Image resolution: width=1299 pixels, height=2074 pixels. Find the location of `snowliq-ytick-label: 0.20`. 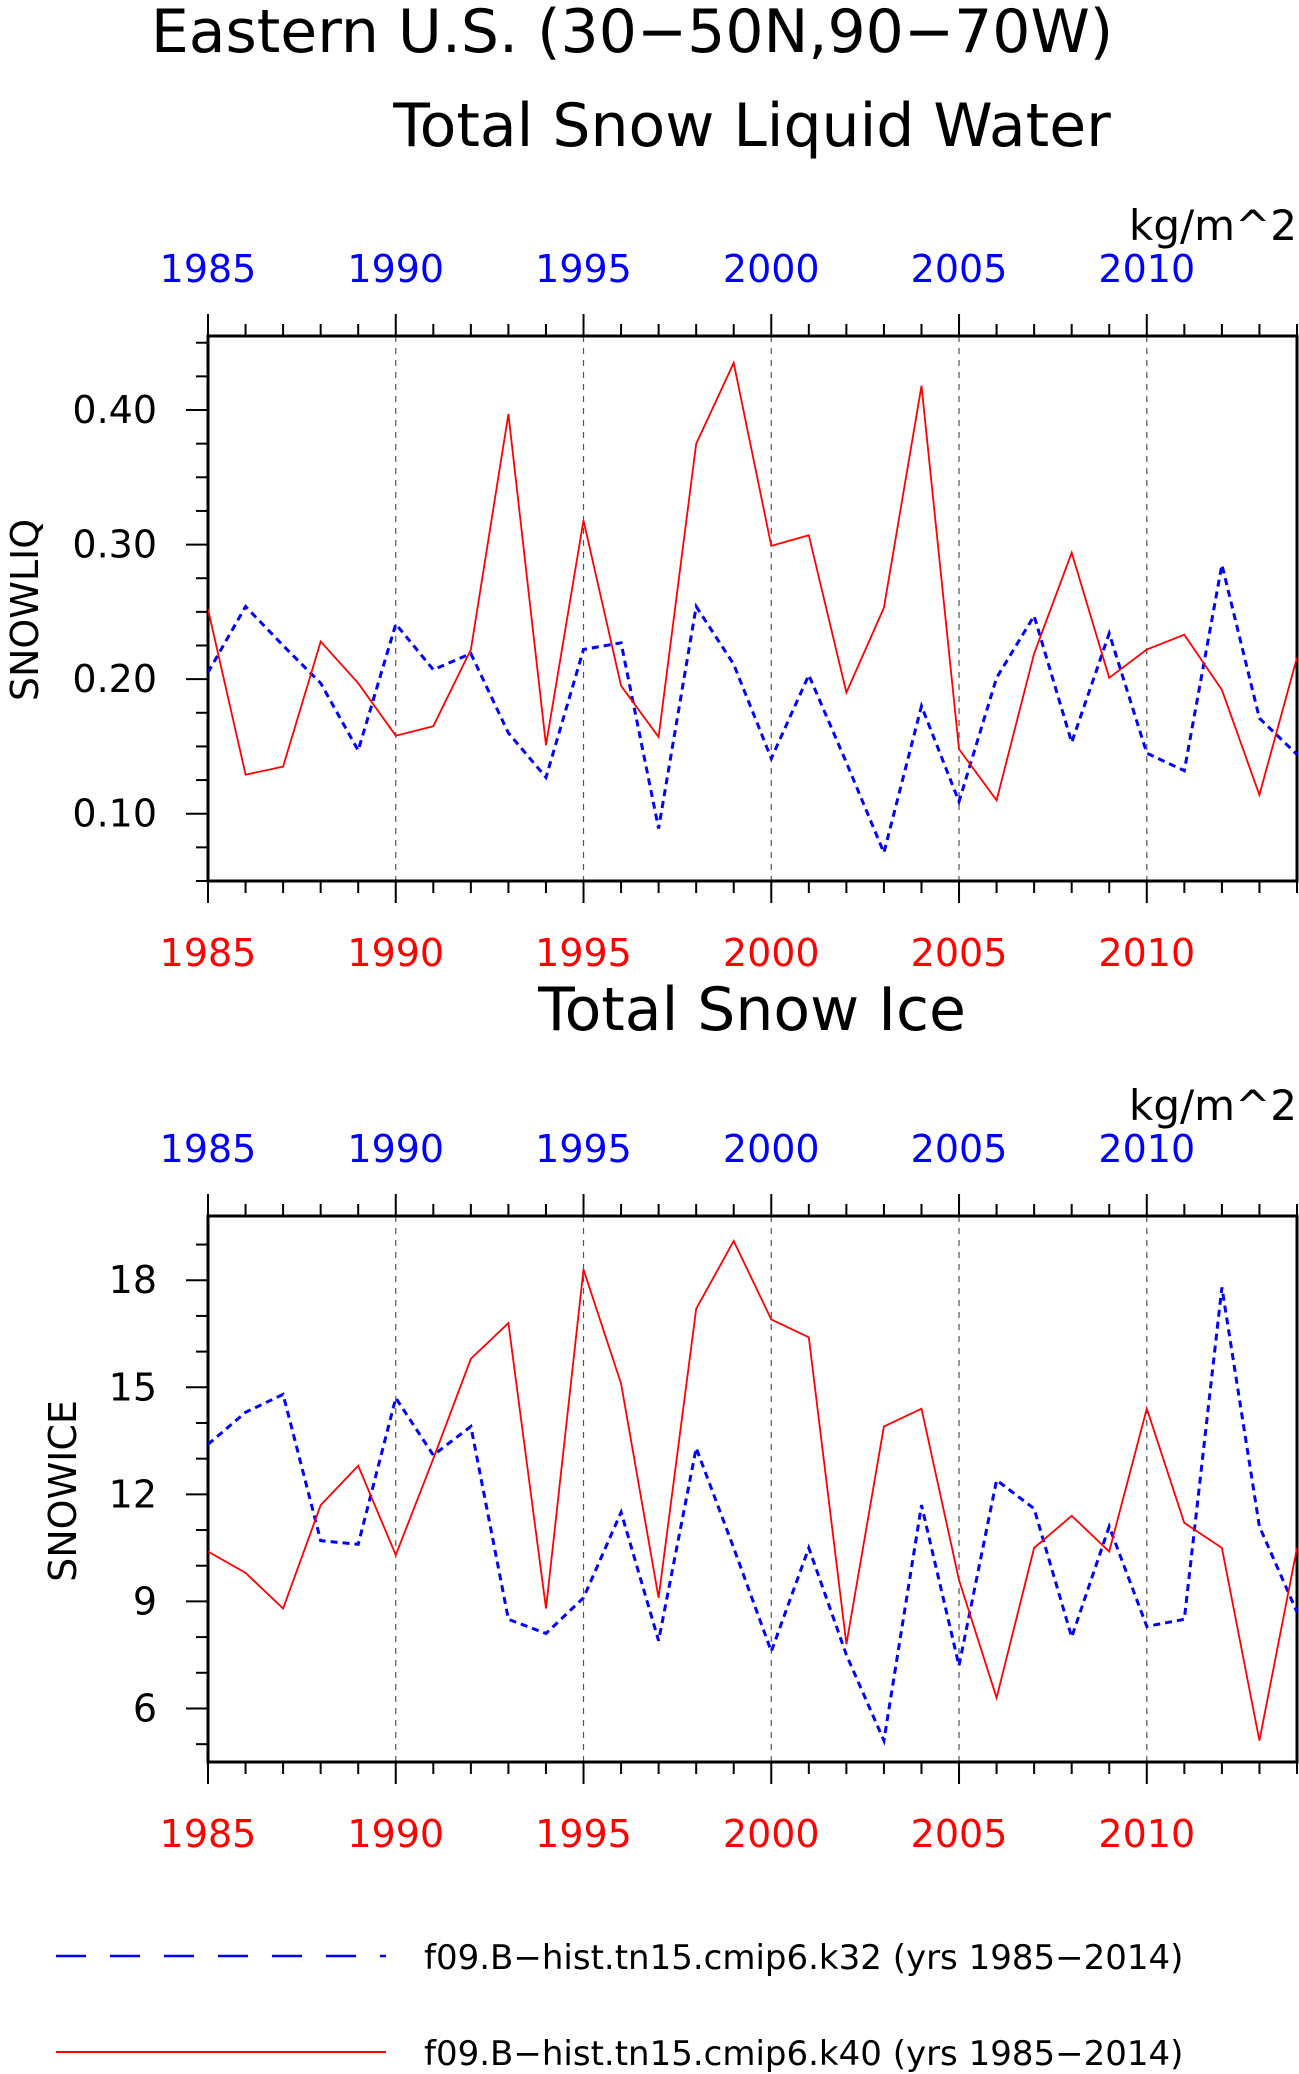

snowliq-ytick-label: 0.20 is located at coordinates (114, 679).